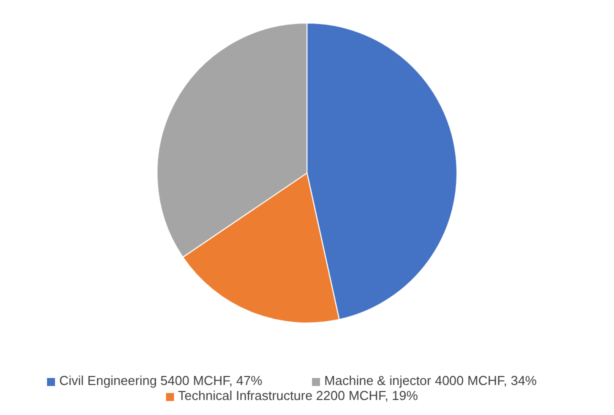  Describe the element at coordinates (430, 380) in the screenshot. I see `legend-label: Machine & injector 4000 MCHF, 34%` at that location.